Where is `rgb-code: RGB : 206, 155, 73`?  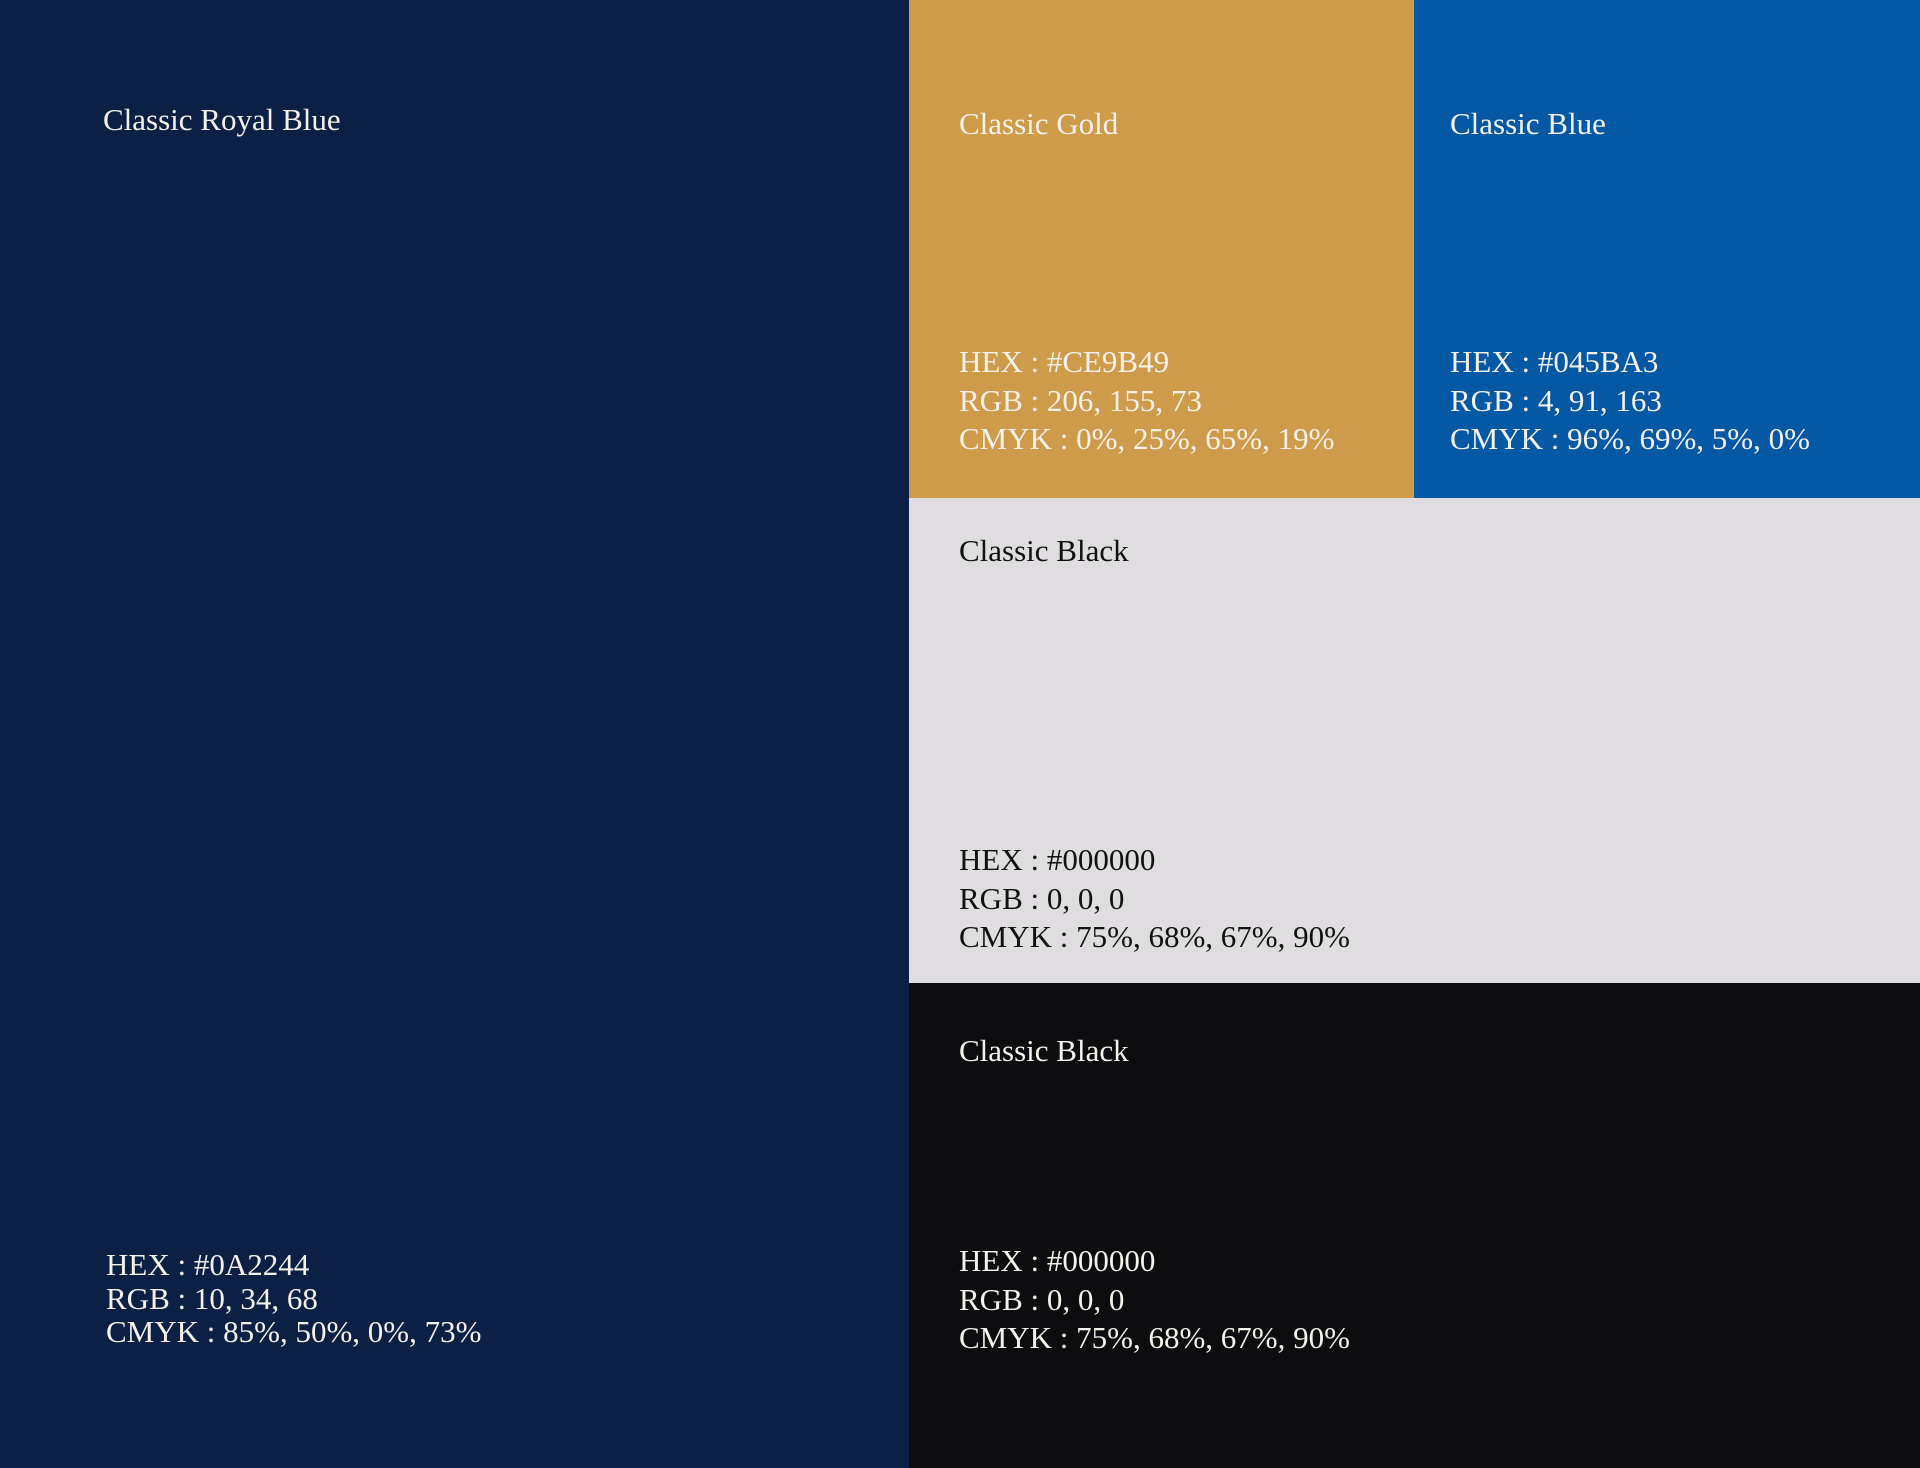 rgb-code: RGB : 206, 155, 73 is located at coordinates (1080, 400).